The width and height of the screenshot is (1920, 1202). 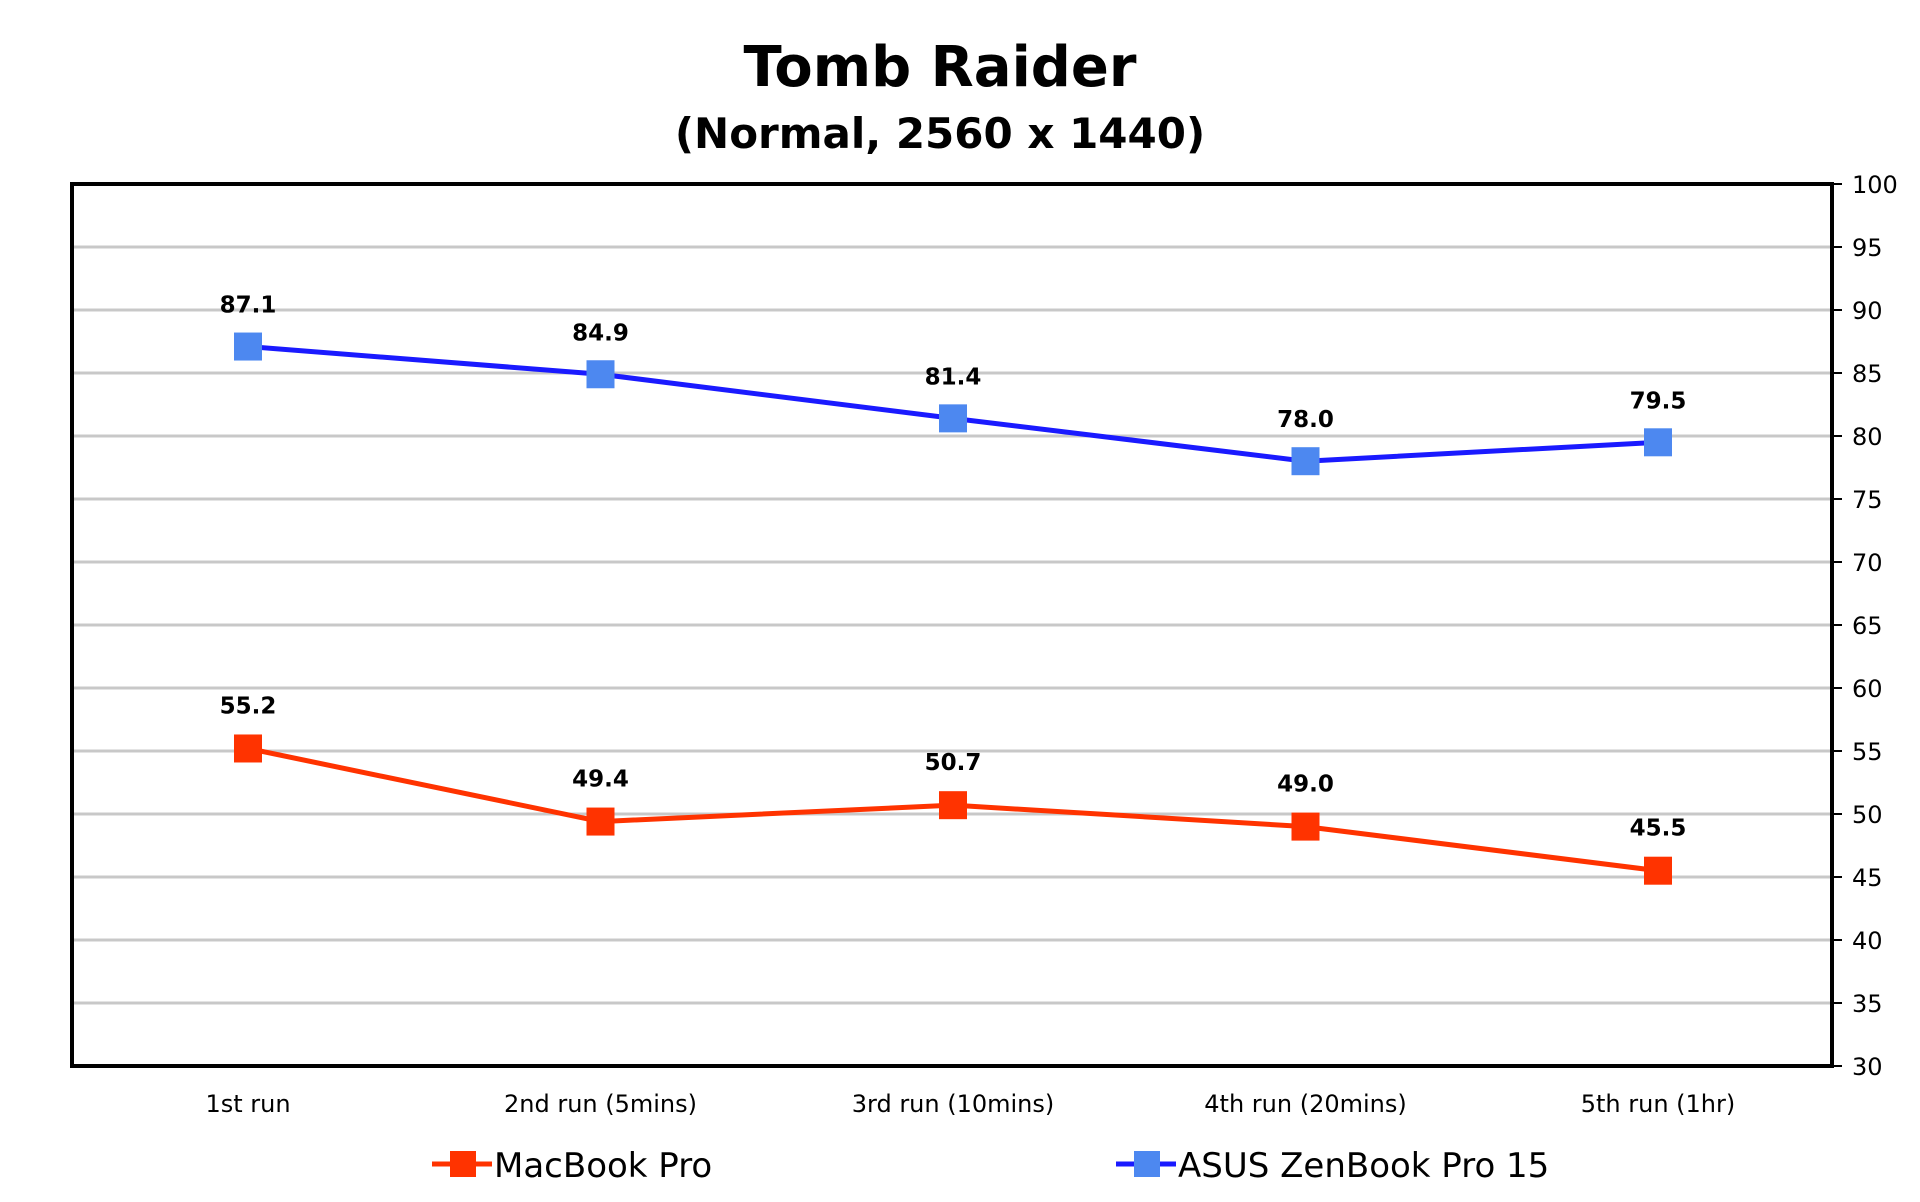 What do you see at coordinates (1305, 785) in the screenshot?
I see `data-label: 49.0` at bounding box center [1305, 785].